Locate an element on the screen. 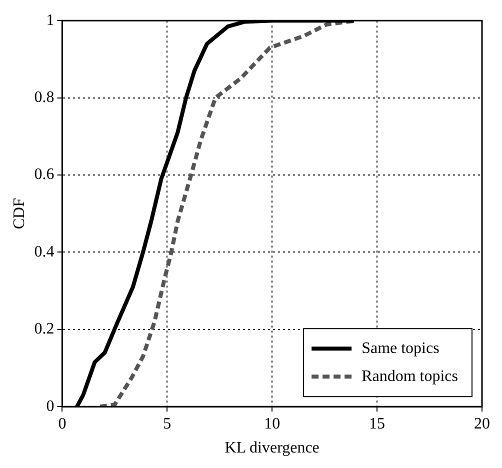  y-axis-title: CDF is located at coordinates (19, 214).